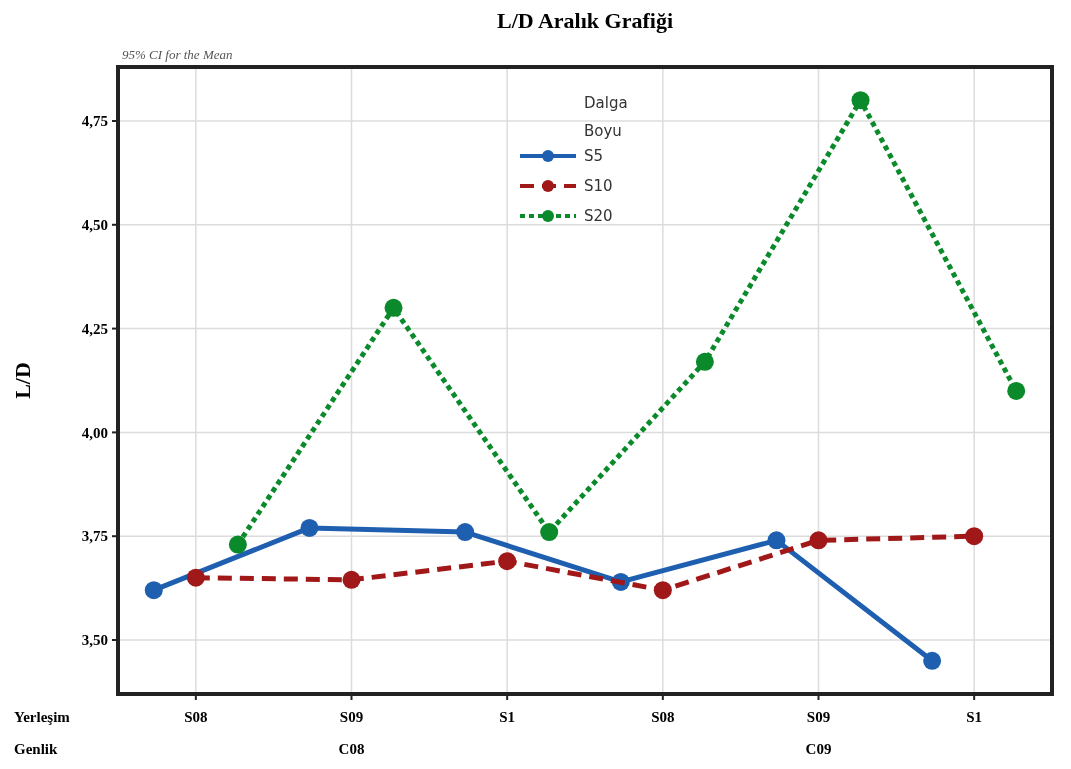 The height and width of the screenshot is (769, 1071). What do you see at coordinates (42, 717) in the screenshot?
I see `text: Yerleşim` at bounding box center [42, 717].